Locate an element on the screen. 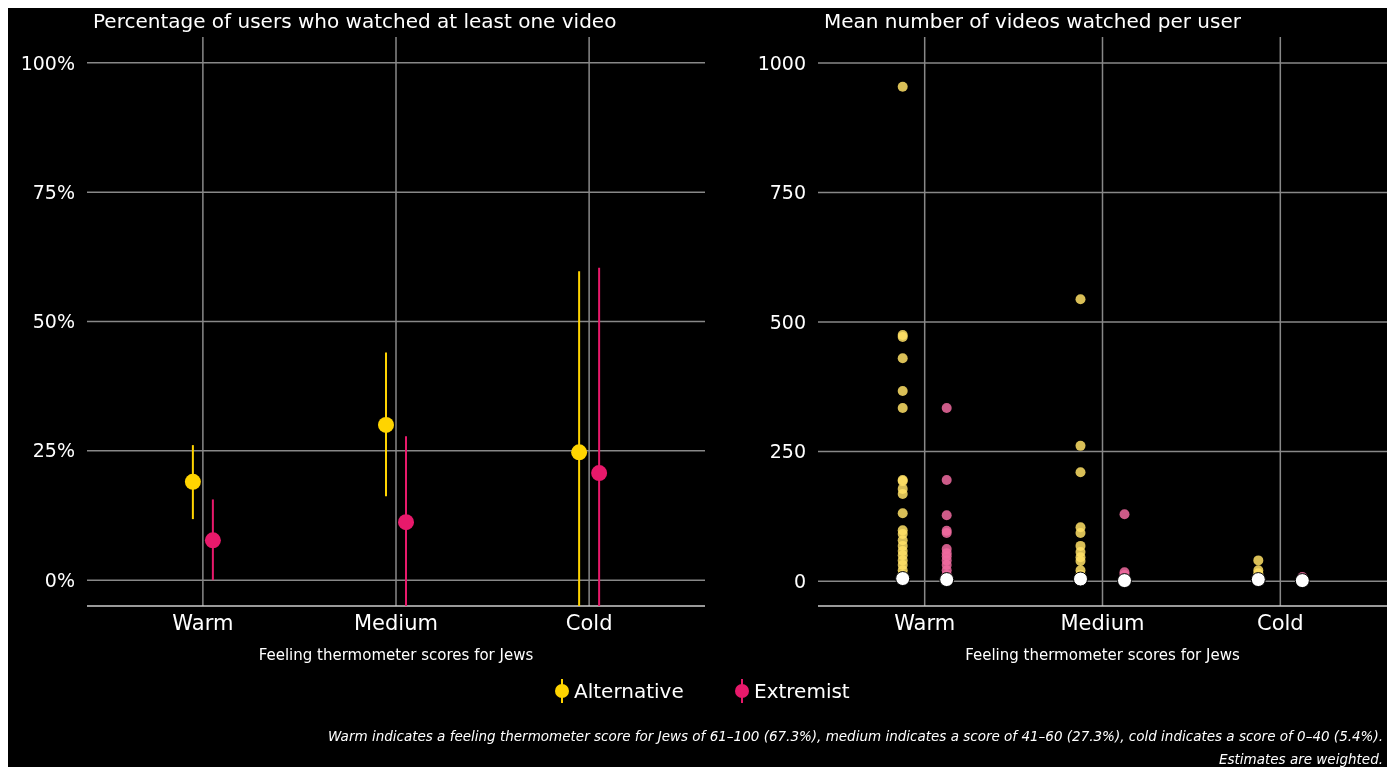 The height and width of the screenshot is (775, 1395). y-tick-label: 75% is located at coordinates (53, 191).